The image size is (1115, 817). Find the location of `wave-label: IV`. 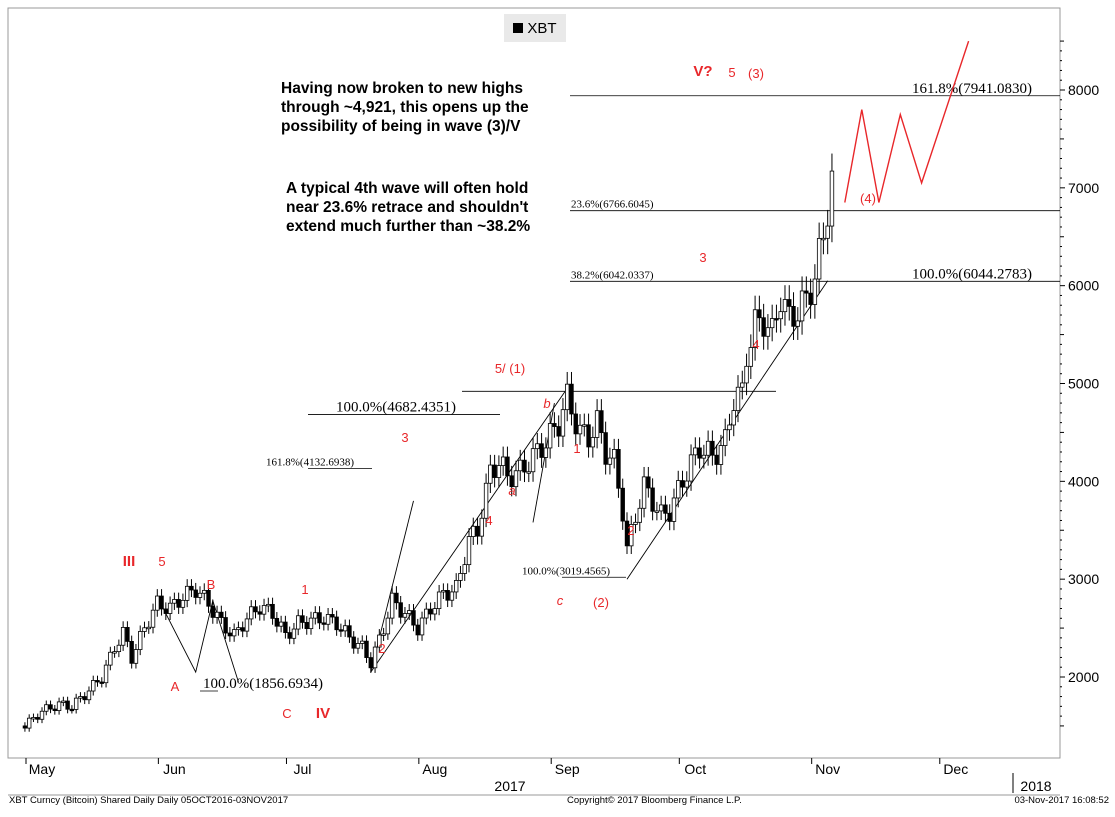

wave-label: IV is located at coordinates (323, 713).